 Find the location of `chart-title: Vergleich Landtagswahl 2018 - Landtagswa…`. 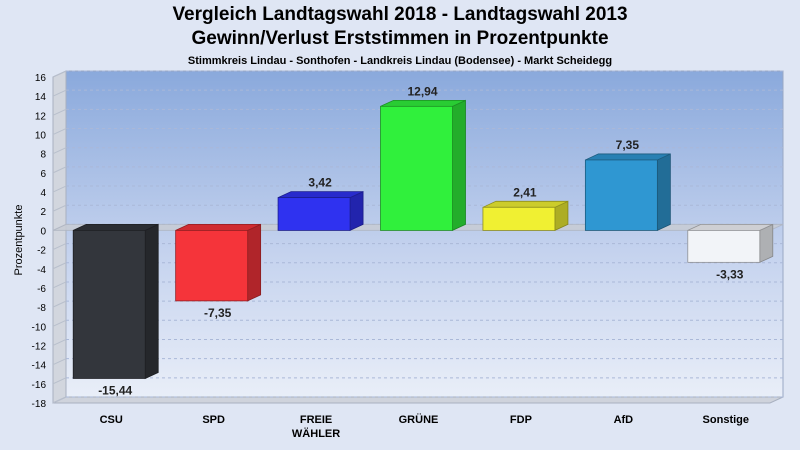

chart-title: Vergleich Landtagswahl 2018 - Landtagswa… is located at coordinates (400, 14).